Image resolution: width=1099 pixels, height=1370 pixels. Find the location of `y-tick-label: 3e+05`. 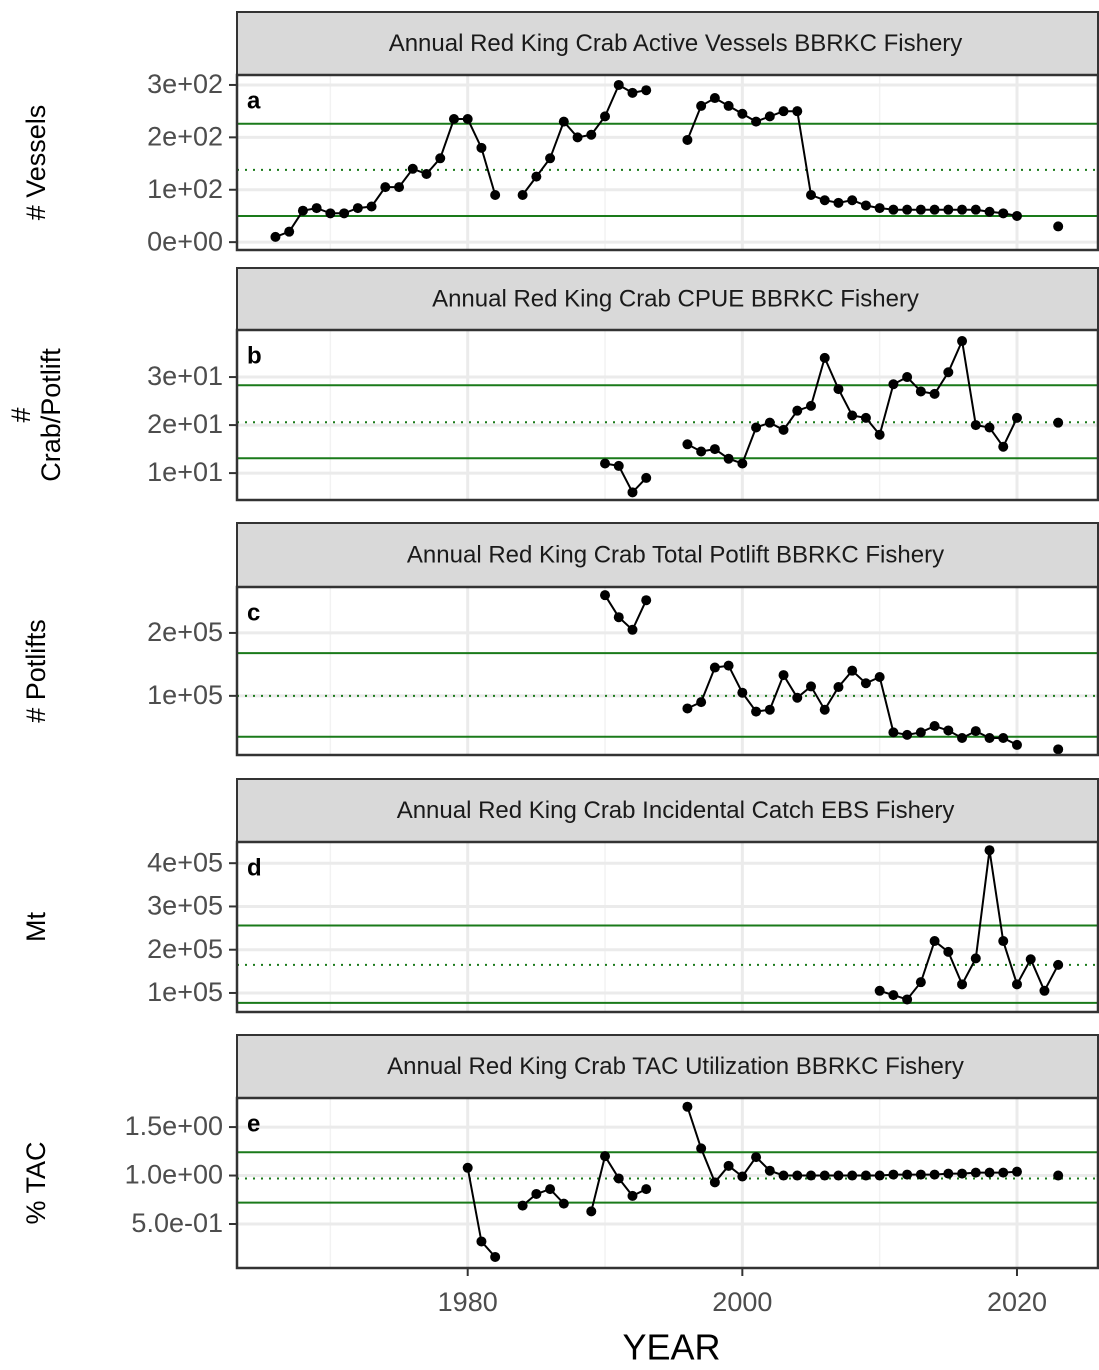

y-tick-label: 3e+05 is located at coordinates (185, 906).